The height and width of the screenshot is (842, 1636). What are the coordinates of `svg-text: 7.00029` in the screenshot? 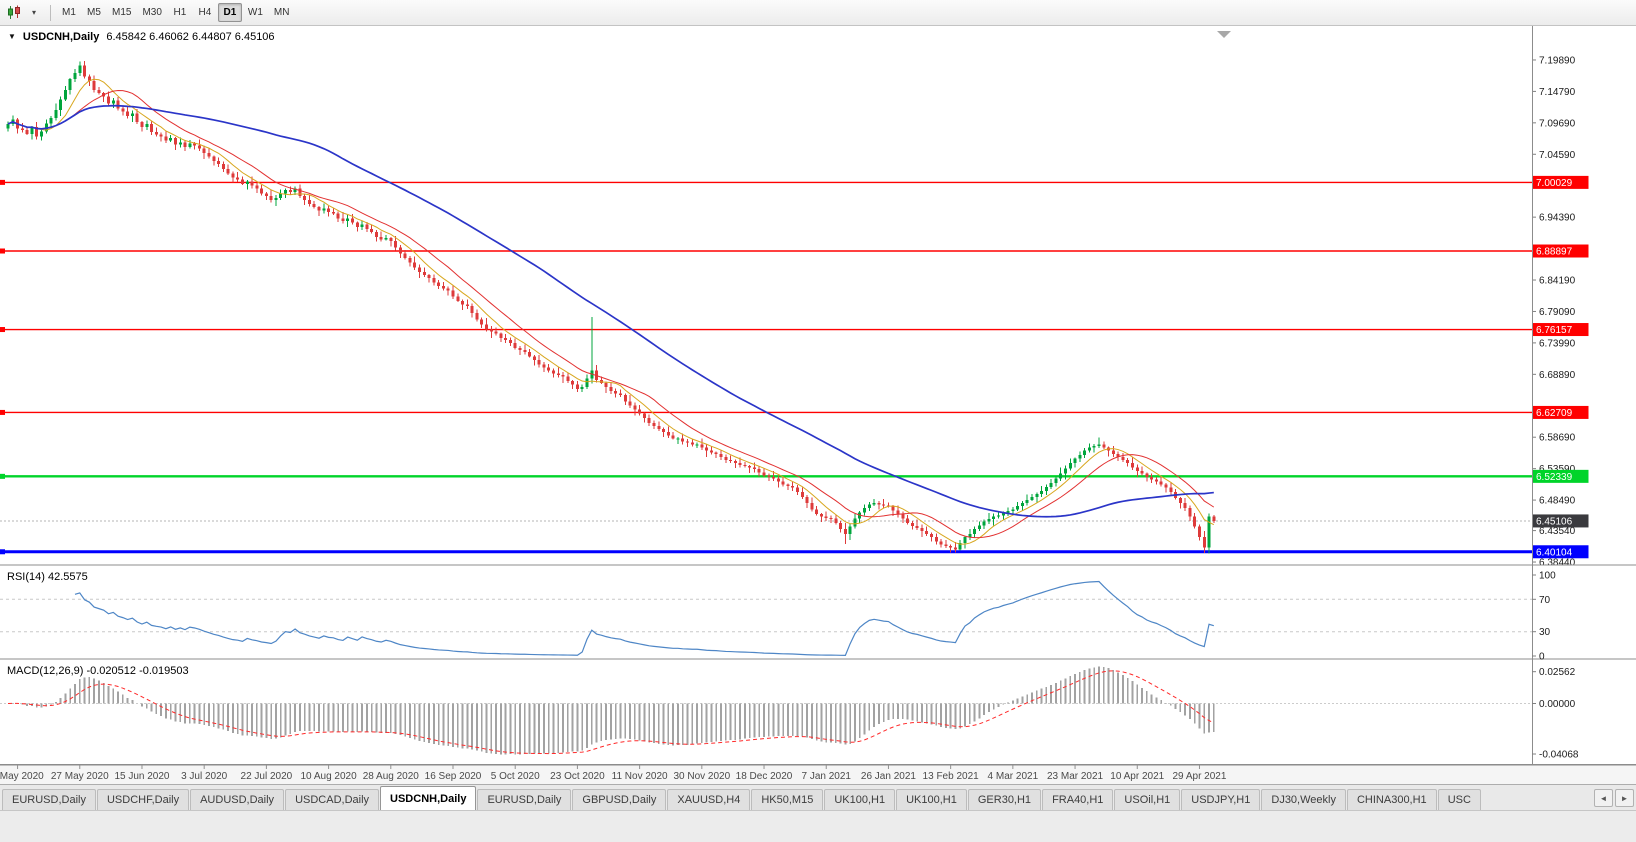 It's located at (1554, 183).